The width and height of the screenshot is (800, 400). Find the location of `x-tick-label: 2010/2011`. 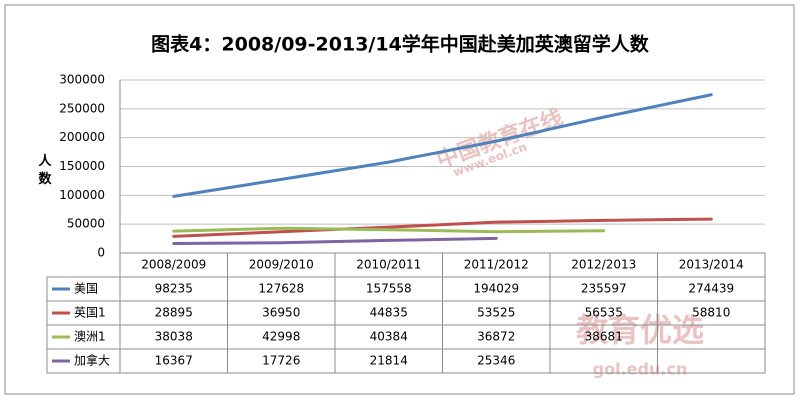

x-tick-label: 2010/2011 is located at coordinates (388, 265).